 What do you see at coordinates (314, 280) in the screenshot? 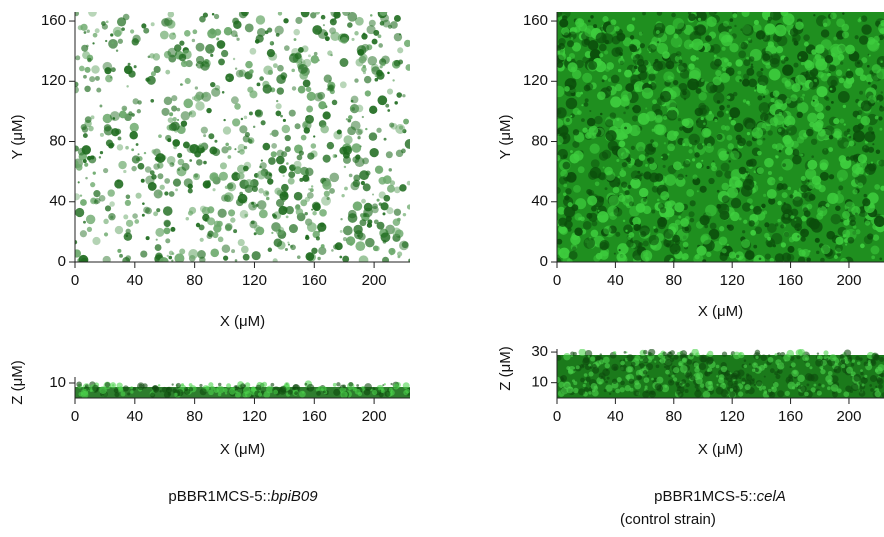
I see `x-tick-label: 160` at bounding box center [314, 280].